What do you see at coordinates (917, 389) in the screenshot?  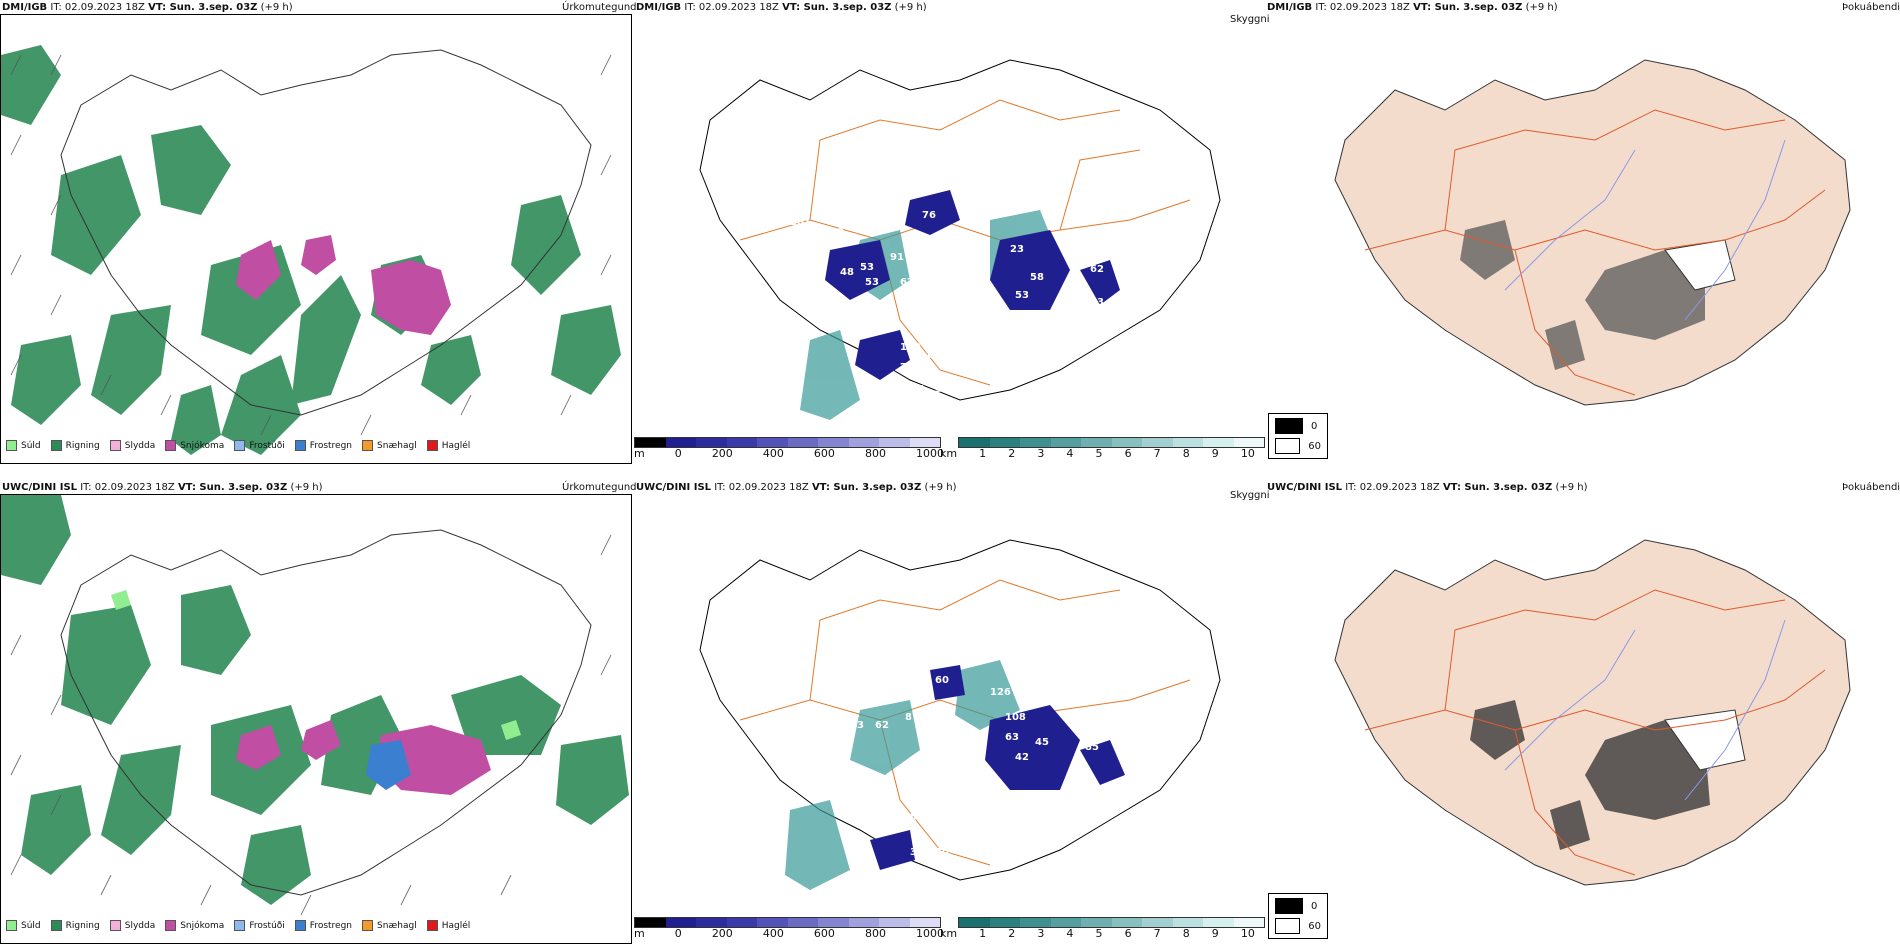 I see `vis-label: 37` at bounding box center [917, 389].